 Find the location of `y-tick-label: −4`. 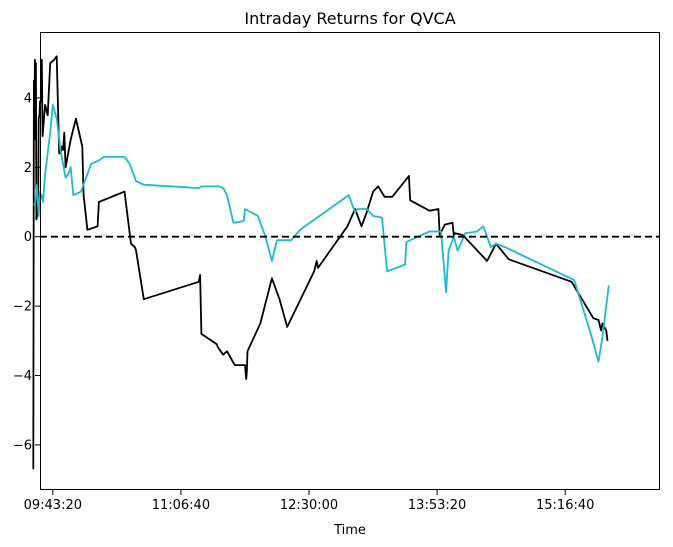

y-tick-label: −4 is located at coordinates (22, 376).